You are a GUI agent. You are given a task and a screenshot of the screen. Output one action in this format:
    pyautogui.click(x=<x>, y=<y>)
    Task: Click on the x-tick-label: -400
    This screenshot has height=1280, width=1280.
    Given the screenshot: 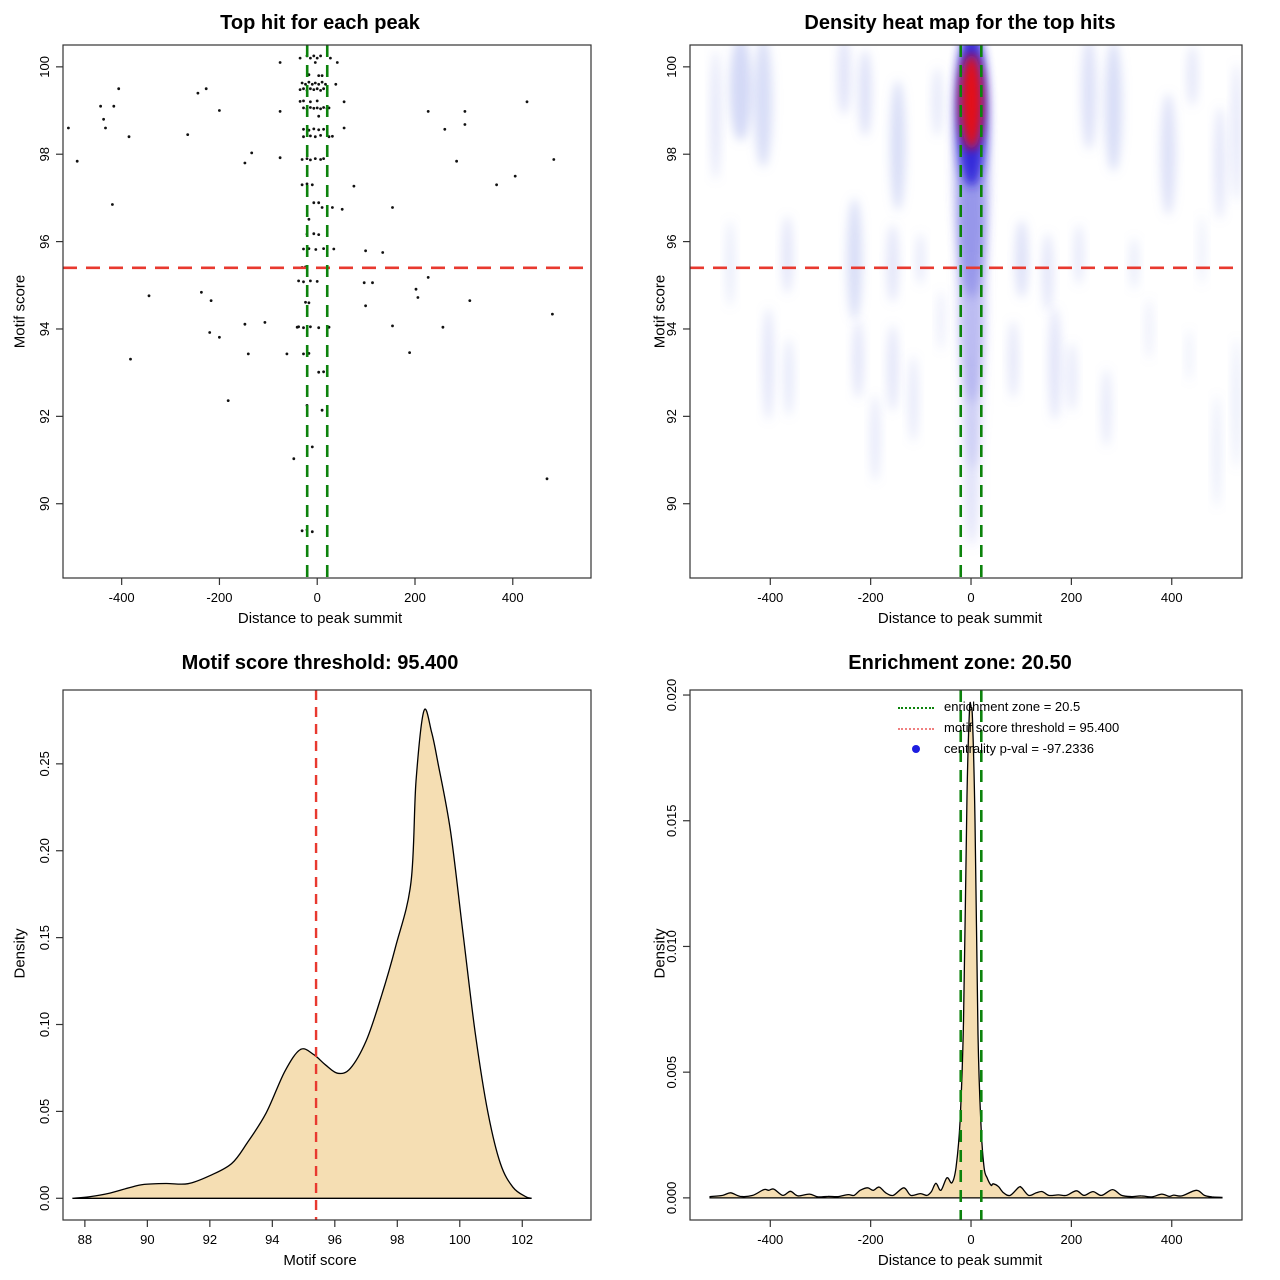 What is the action you would take?
    pyautogui.click(x=122, y=597)
    